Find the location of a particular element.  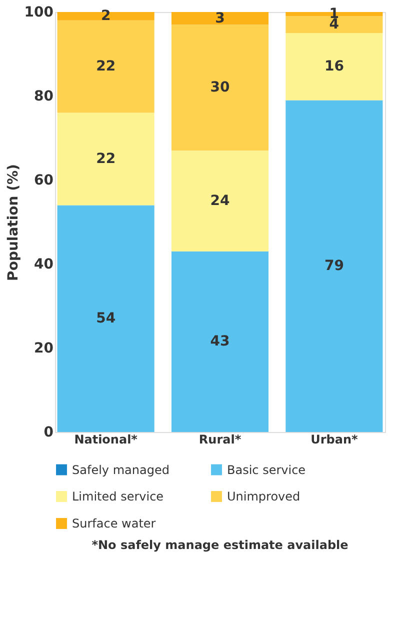

y-tick-label: 80 is located at coordinates (44, 96).